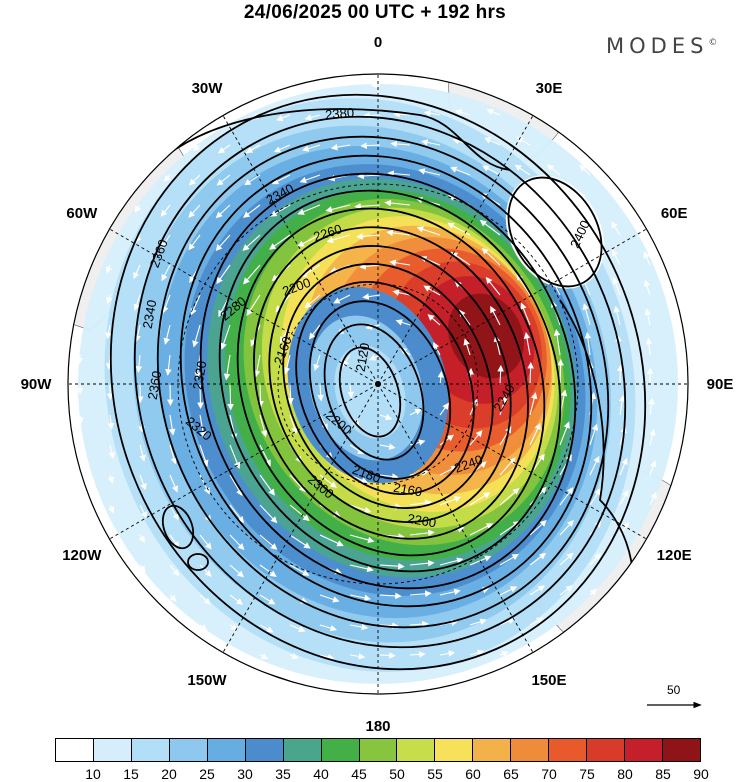 The height and width of the screenshot is (782, 750). What do you see at coordinates (548, 680) in the screenshot?
I see `longitude-label: 150E` at bounding box center [548, 680].